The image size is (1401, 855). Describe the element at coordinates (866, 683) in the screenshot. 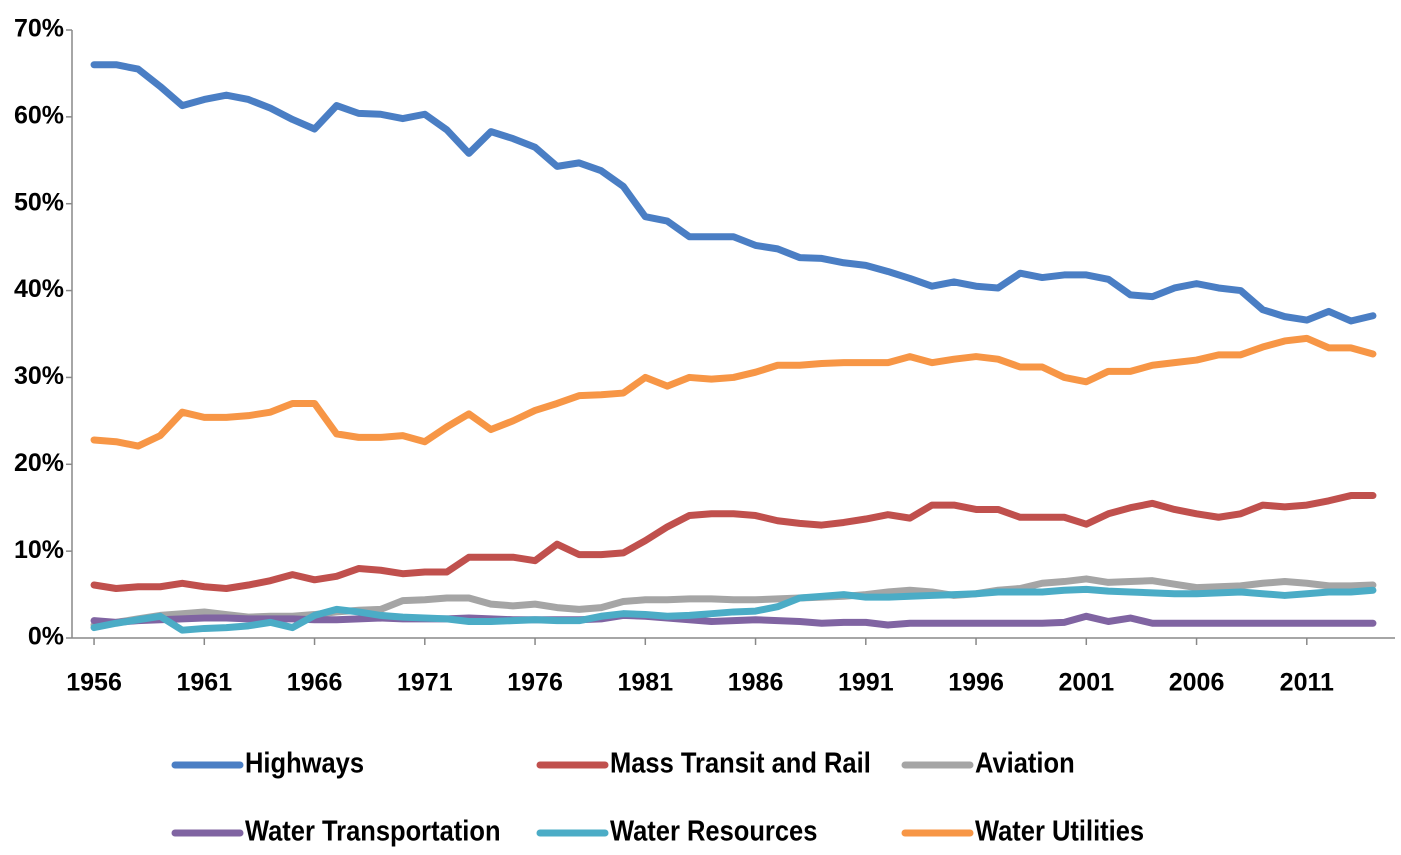

I see `x-tick-label: 1991` at that location.